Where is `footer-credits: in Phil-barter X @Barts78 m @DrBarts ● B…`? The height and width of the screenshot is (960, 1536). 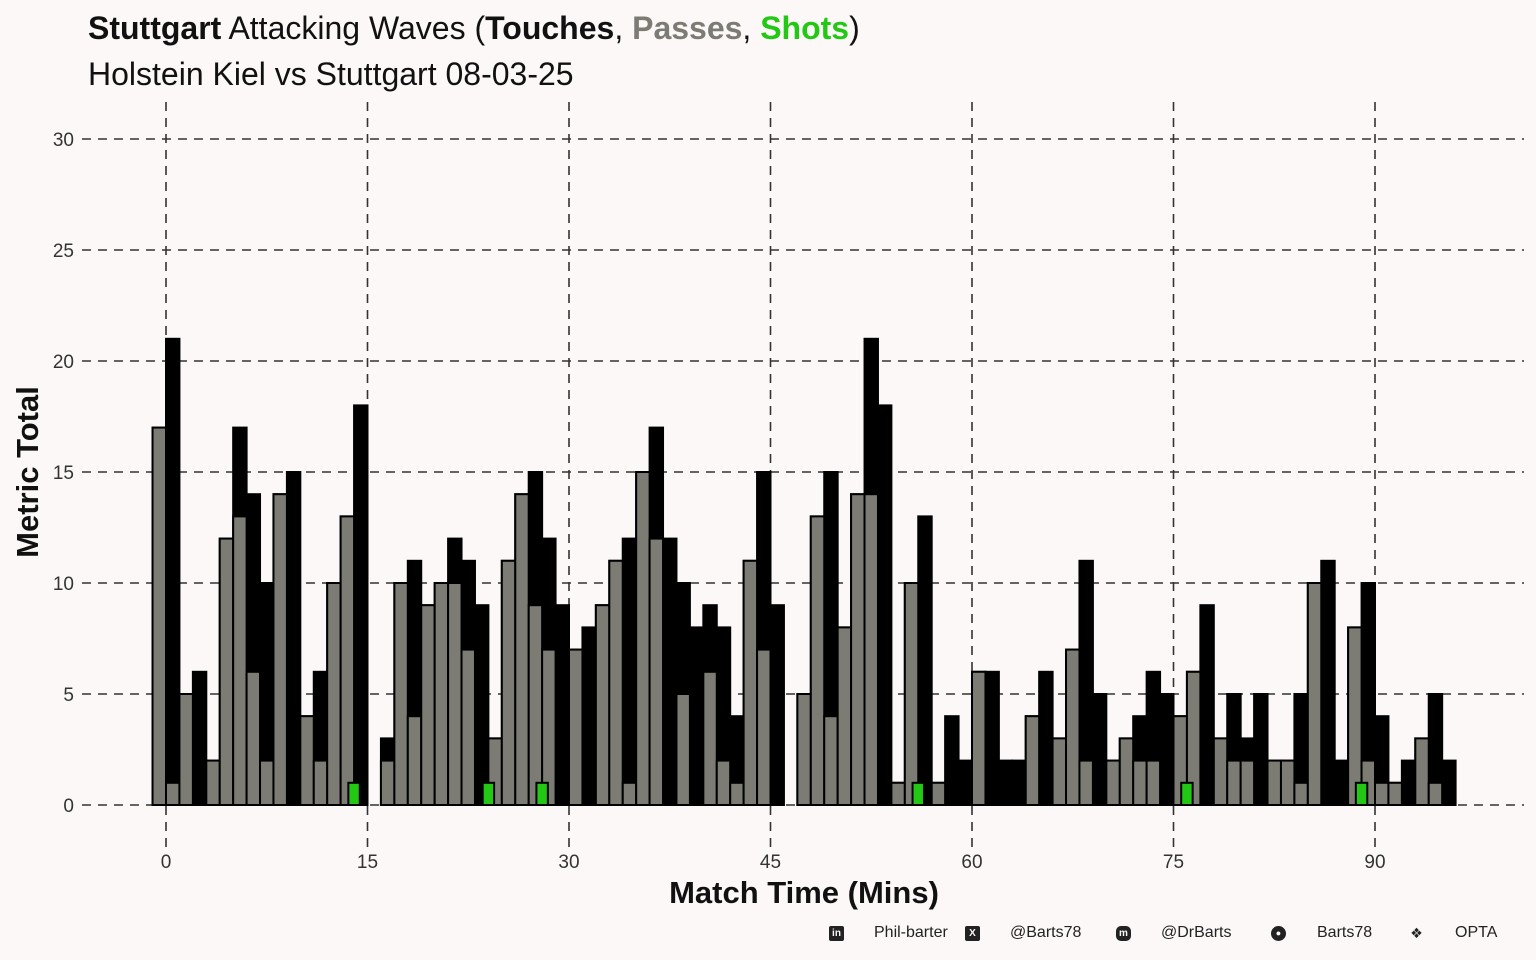
footer-credits: in Phil-barter X @Barts78 m @DrBarts ● B… is located at coordinates (768, 936).